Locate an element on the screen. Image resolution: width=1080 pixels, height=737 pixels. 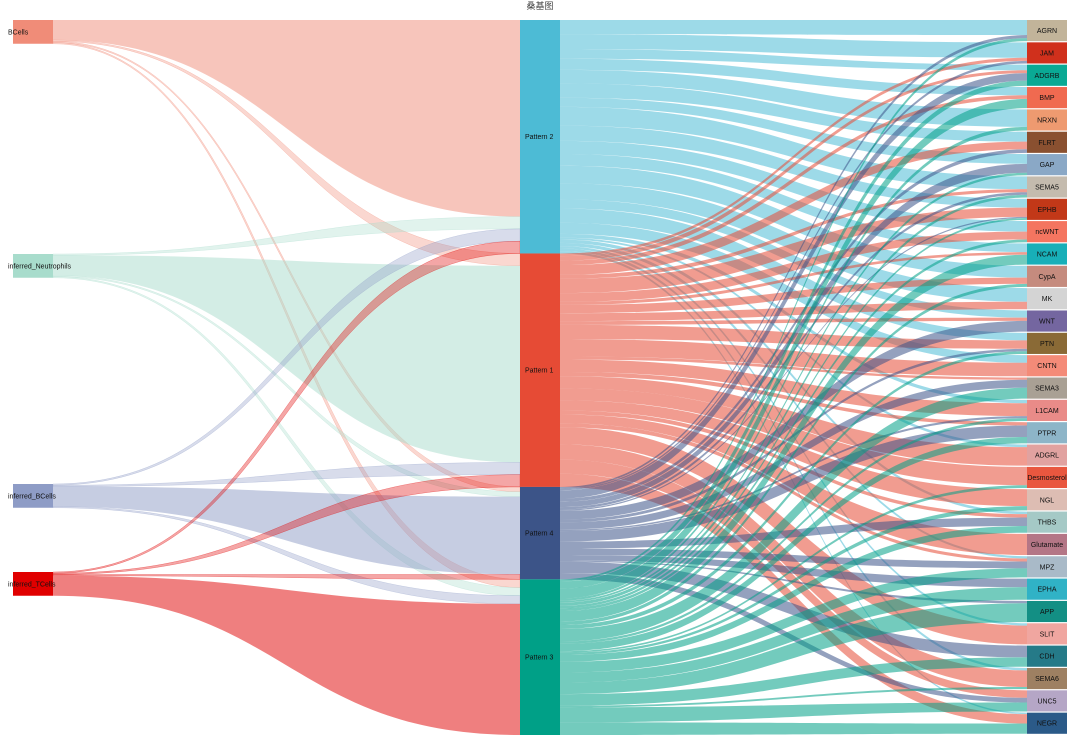
node-ngl is located at coordinates (1047, 500).